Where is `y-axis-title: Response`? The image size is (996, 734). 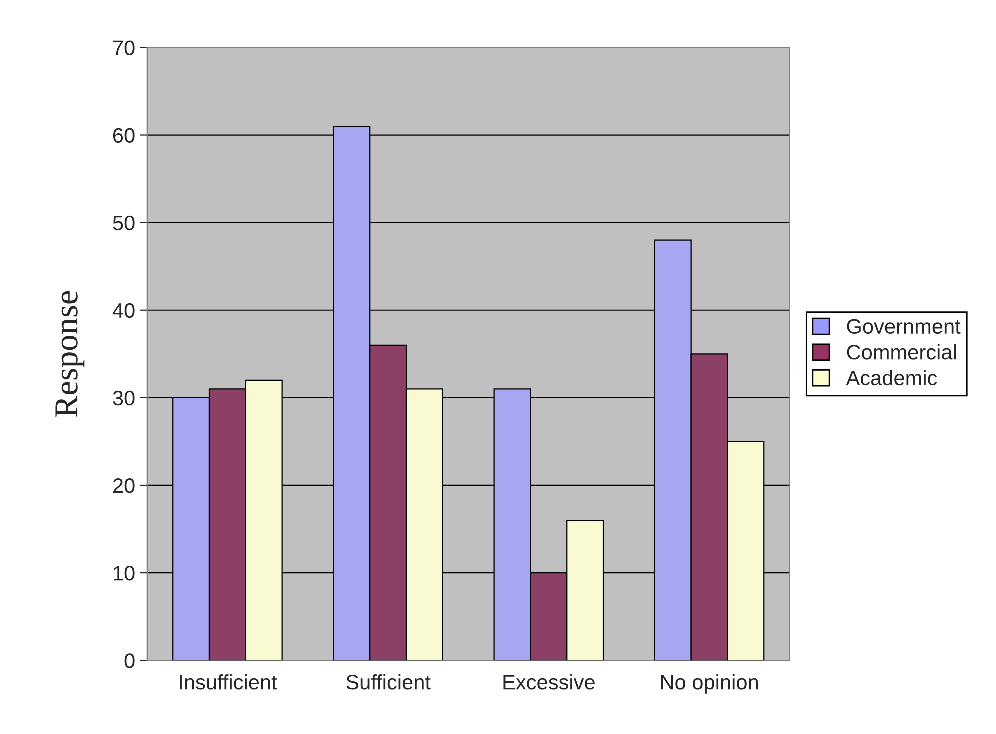
y-axis-title: Response is located at coordinates (70, 354).